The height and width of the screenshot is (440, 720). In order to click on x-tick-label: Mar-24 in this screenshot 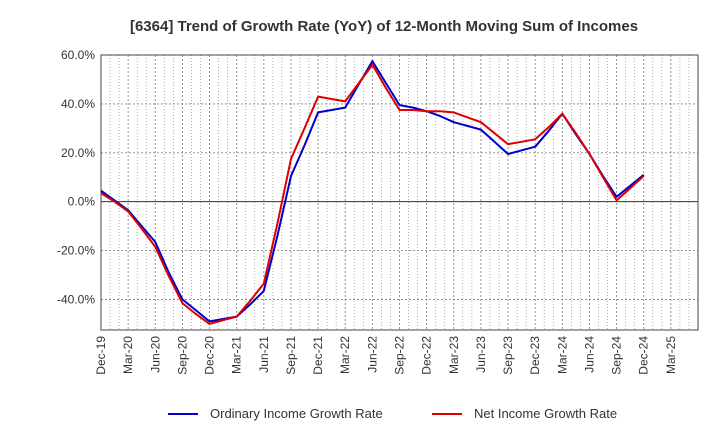, I will do `click(562, 355)`.